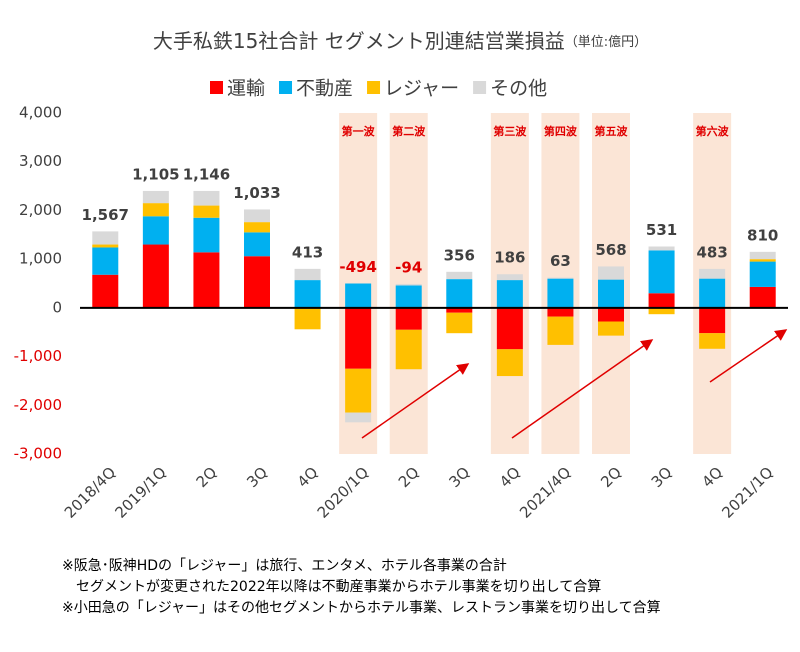 The image size is (800, 652). What do you see at coordinates (331, 586) in the screenshot?
I see `footnote: セグメントが変更された2022年以降は不動産事業からホテル事業を切り出して合算` at bounding box center [331, 586].